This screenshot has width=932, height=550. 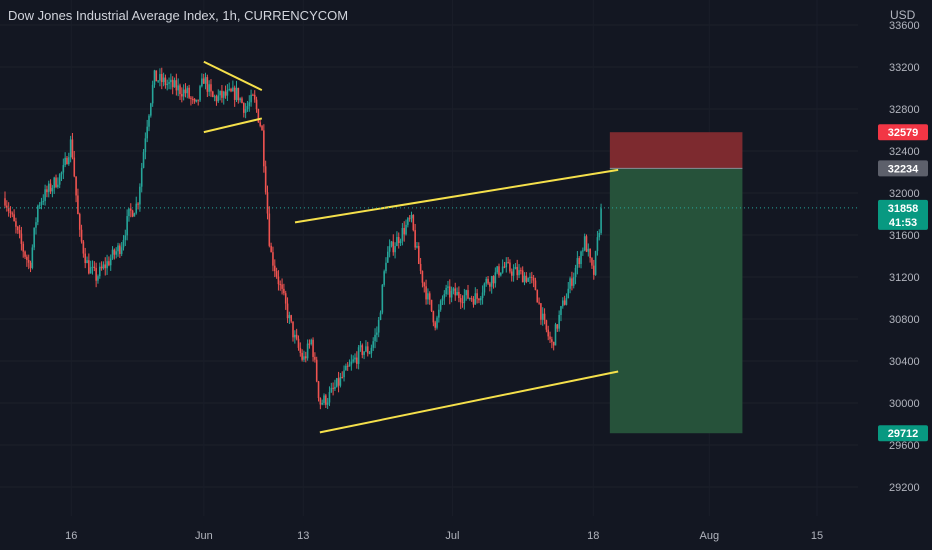 I want to click on price-tag-current, so click(x=903, y=214).